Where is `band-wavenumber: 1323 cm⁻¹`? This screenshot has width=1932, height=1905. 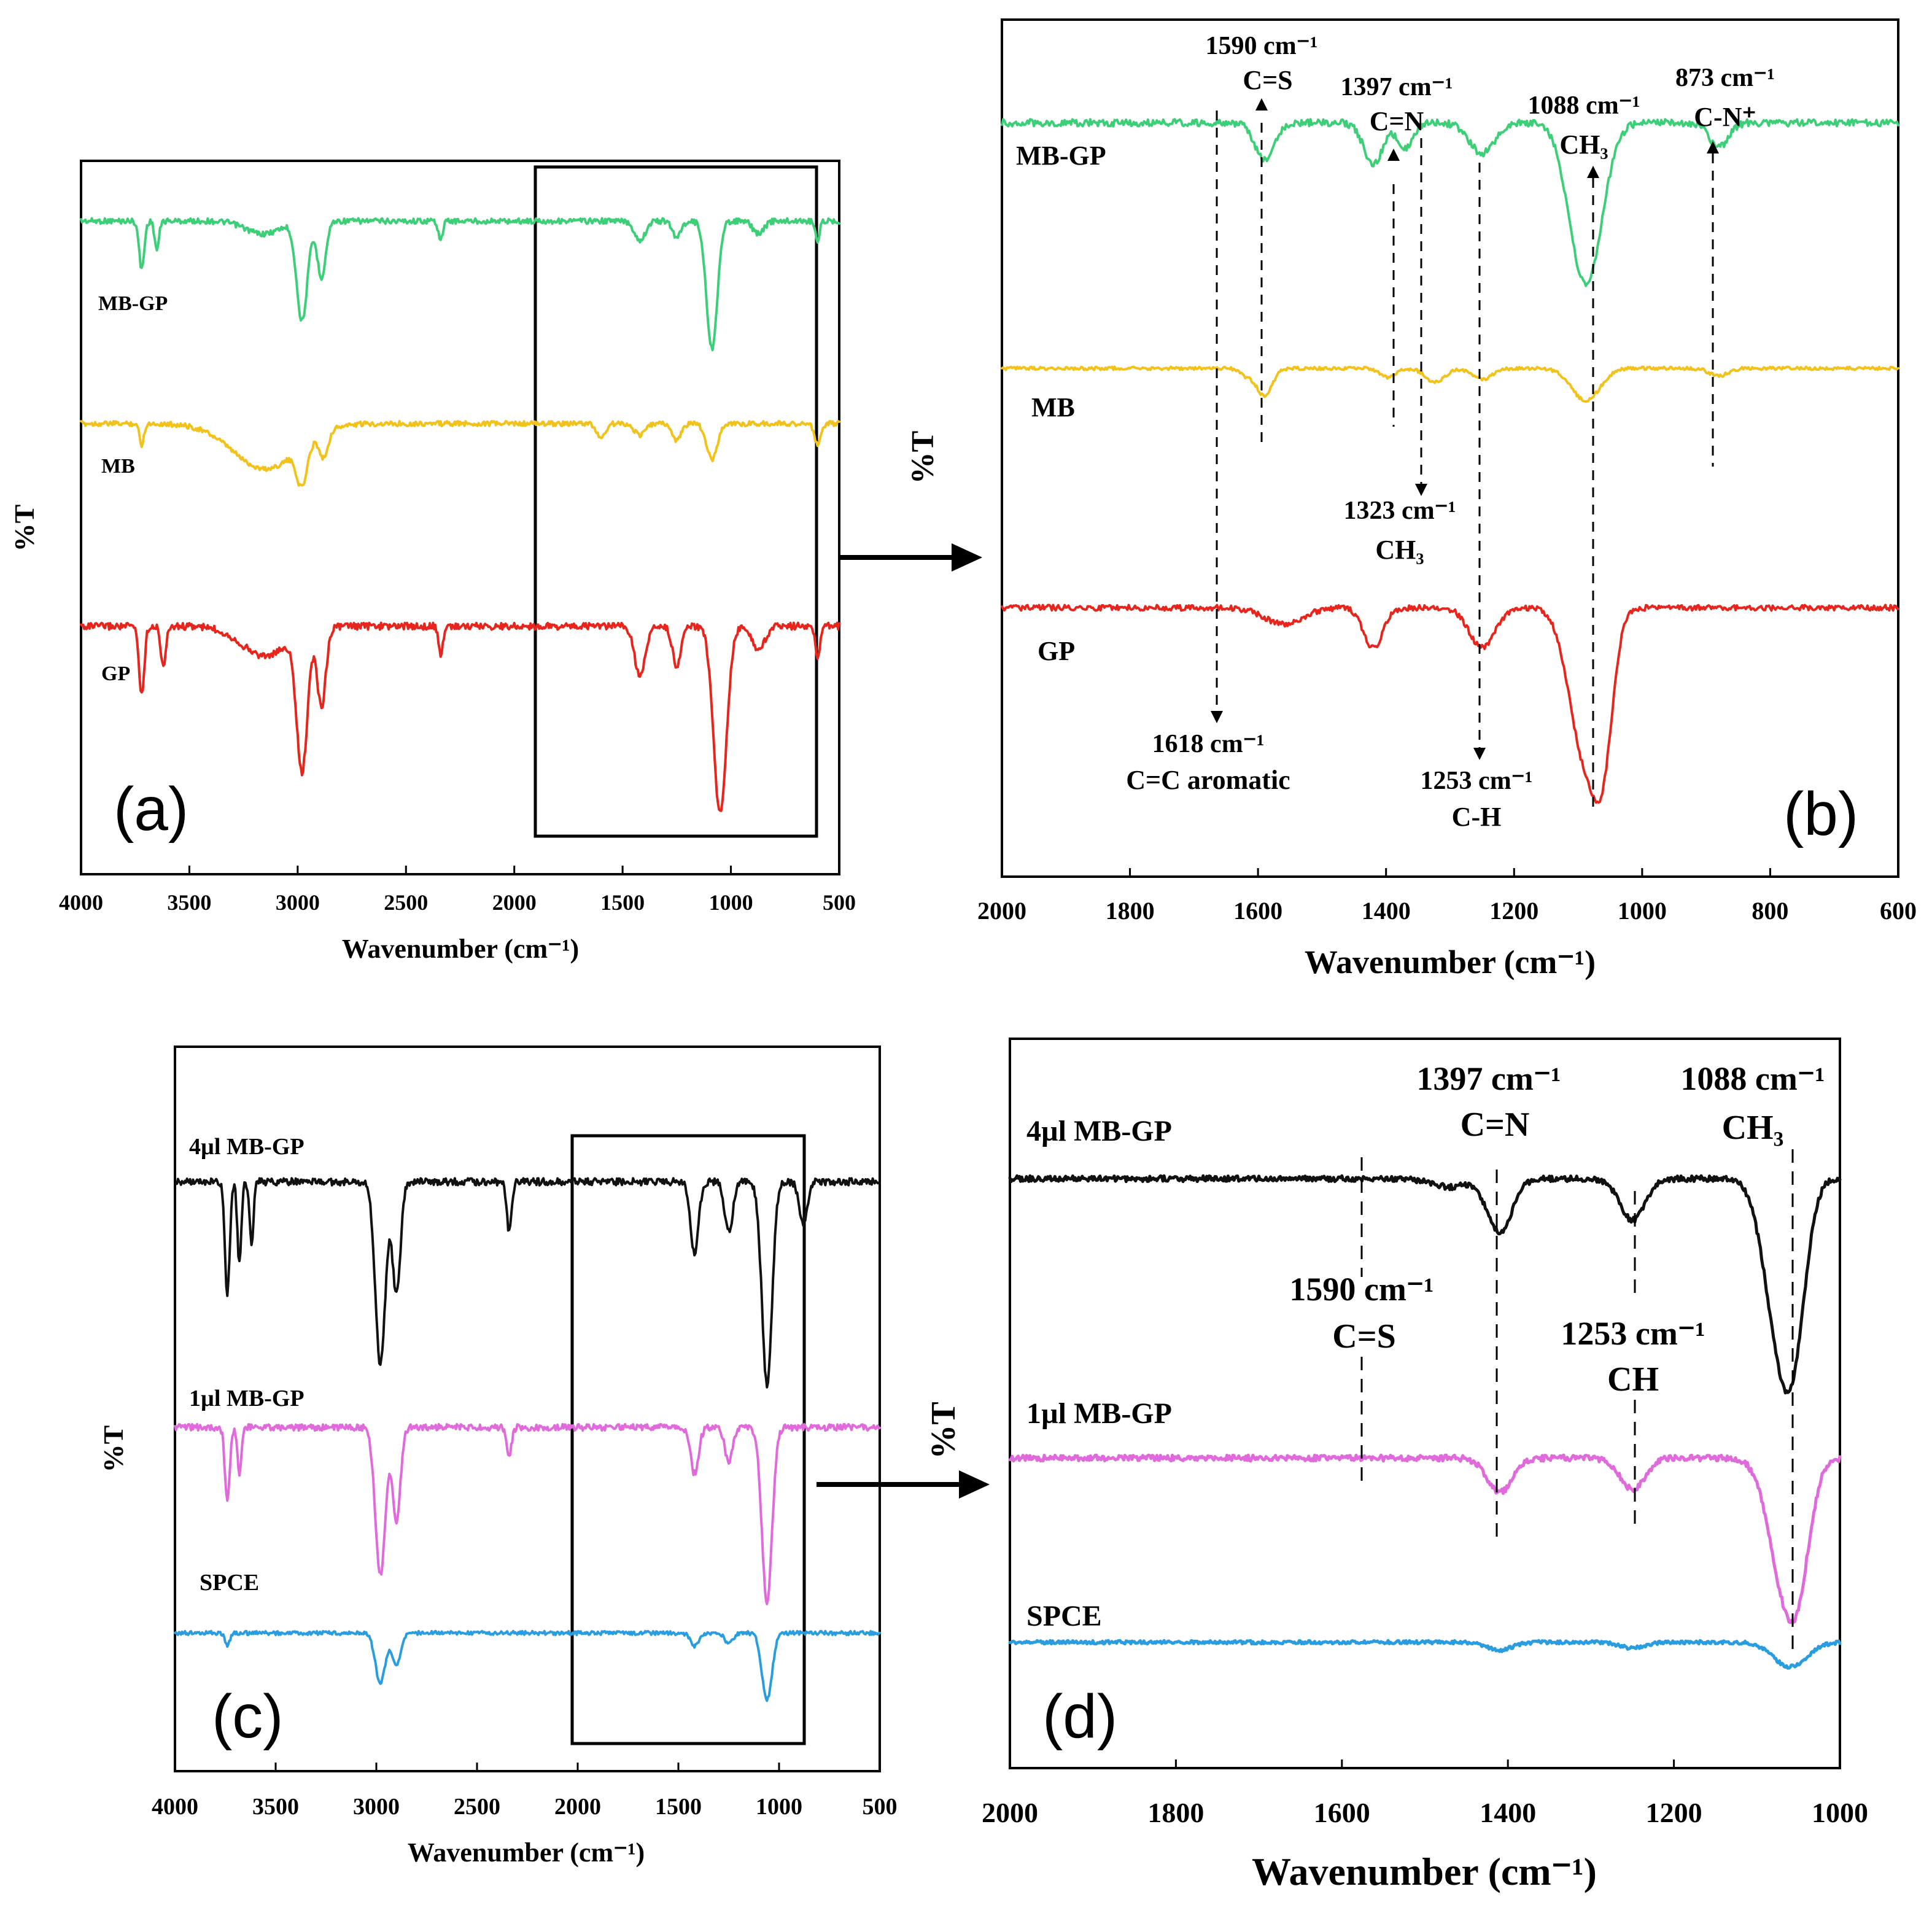 band-wavenumber: 1323 cm⁻¹ is located at coordinates (1400, 511).